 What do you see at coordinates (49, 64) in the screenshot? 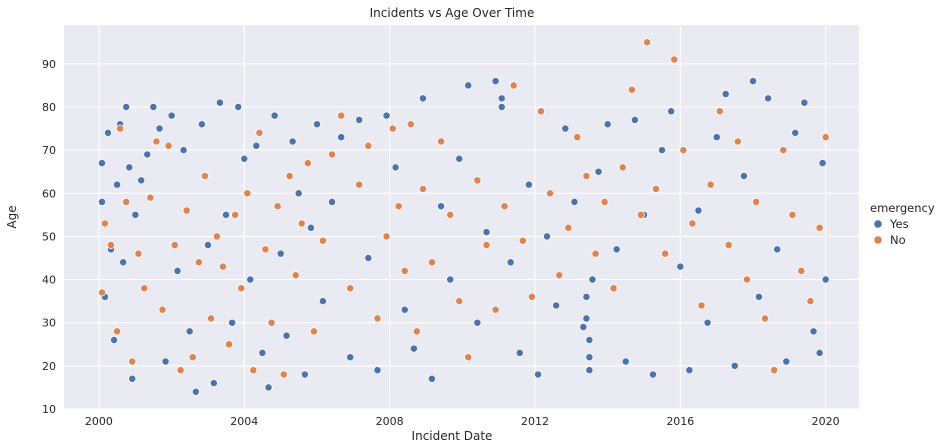
I see `y-tick-label: 90` at bounding box center [49, 64].